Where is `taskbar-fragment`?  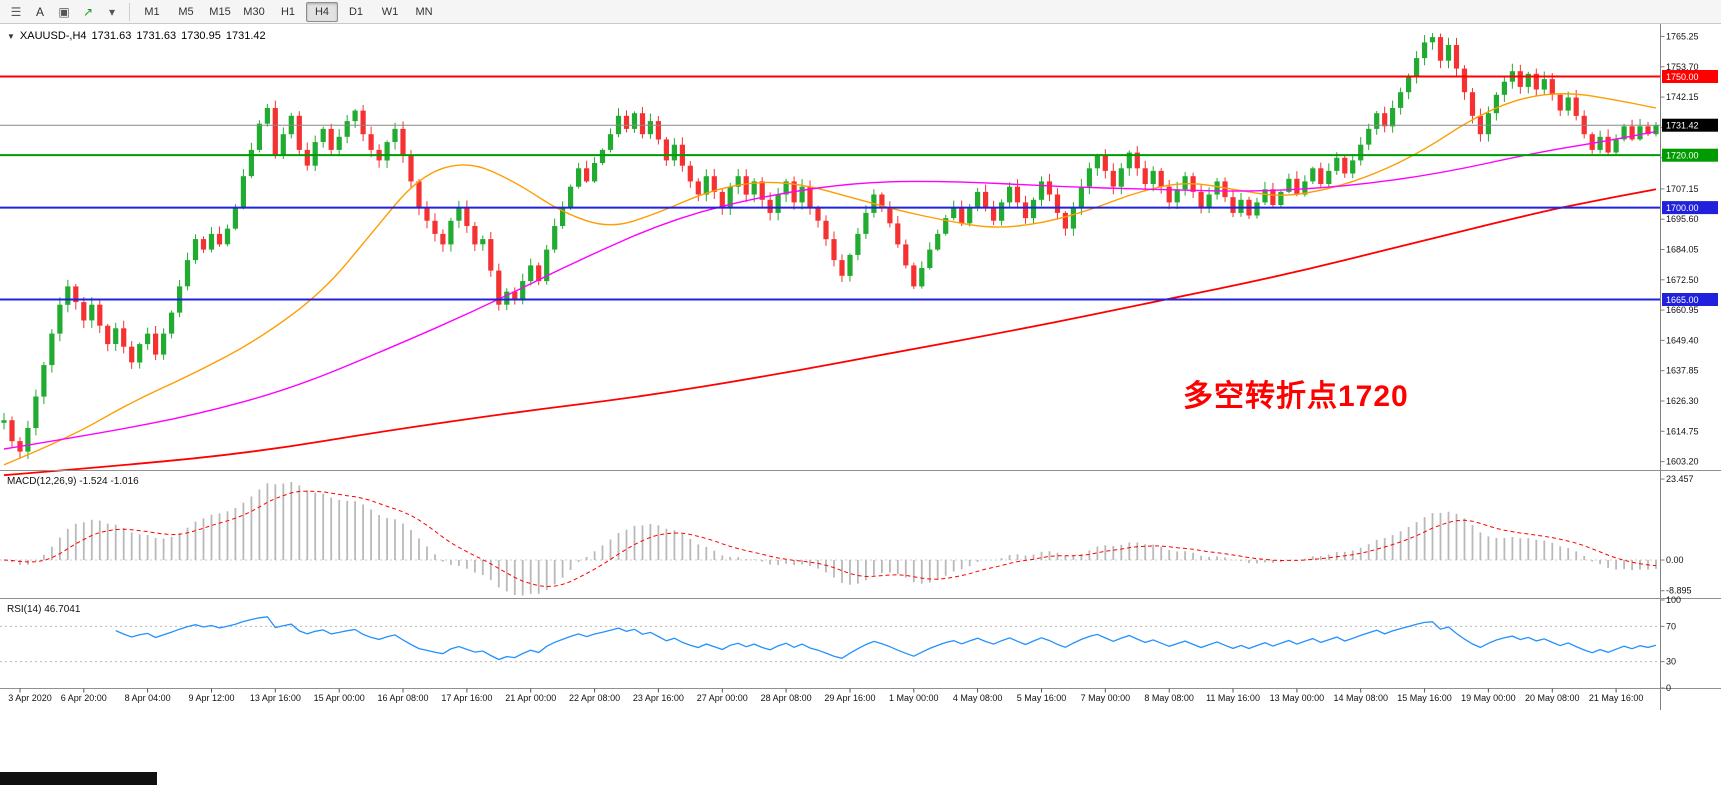
taskbar-fragment is located at coordinates (78, 778).